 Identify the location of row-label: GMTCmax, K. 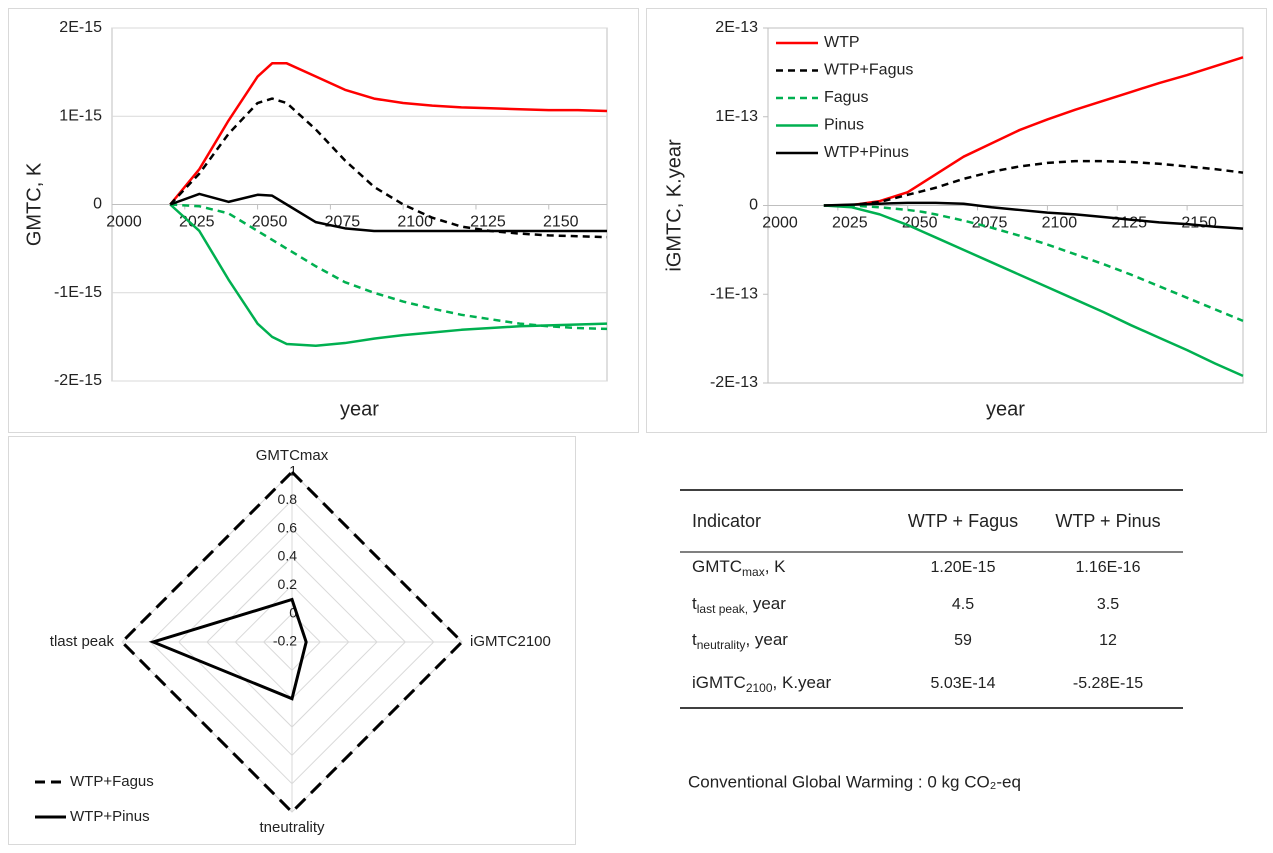
(739, 568).